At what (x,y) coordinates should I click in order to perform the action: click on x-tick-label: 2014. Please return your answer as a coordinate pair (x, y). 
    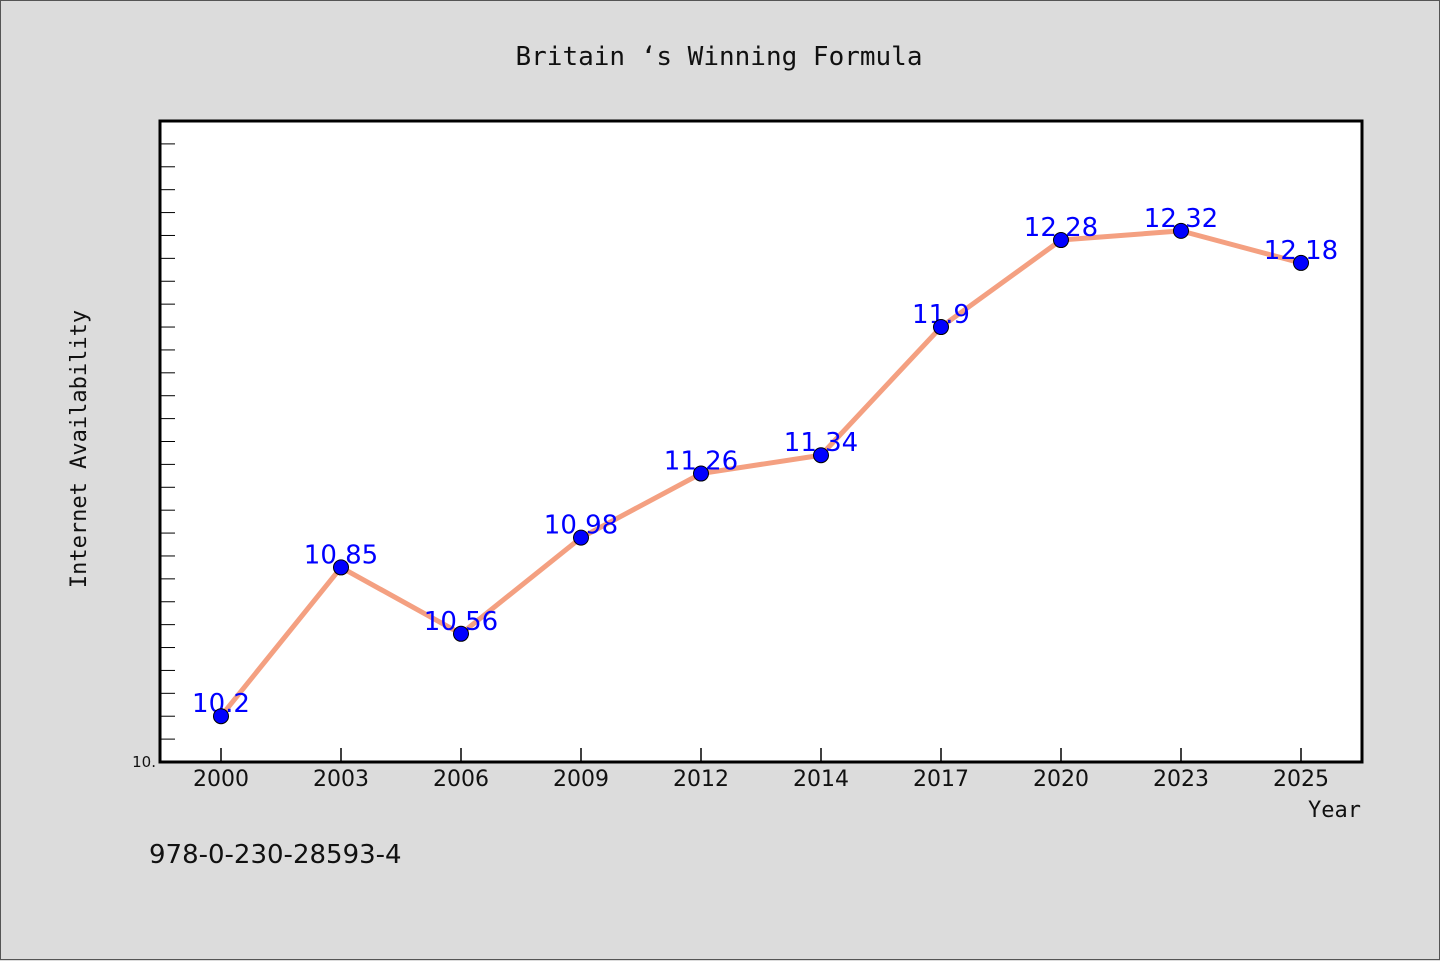
    Looking at the image, I should click on (821, 779).